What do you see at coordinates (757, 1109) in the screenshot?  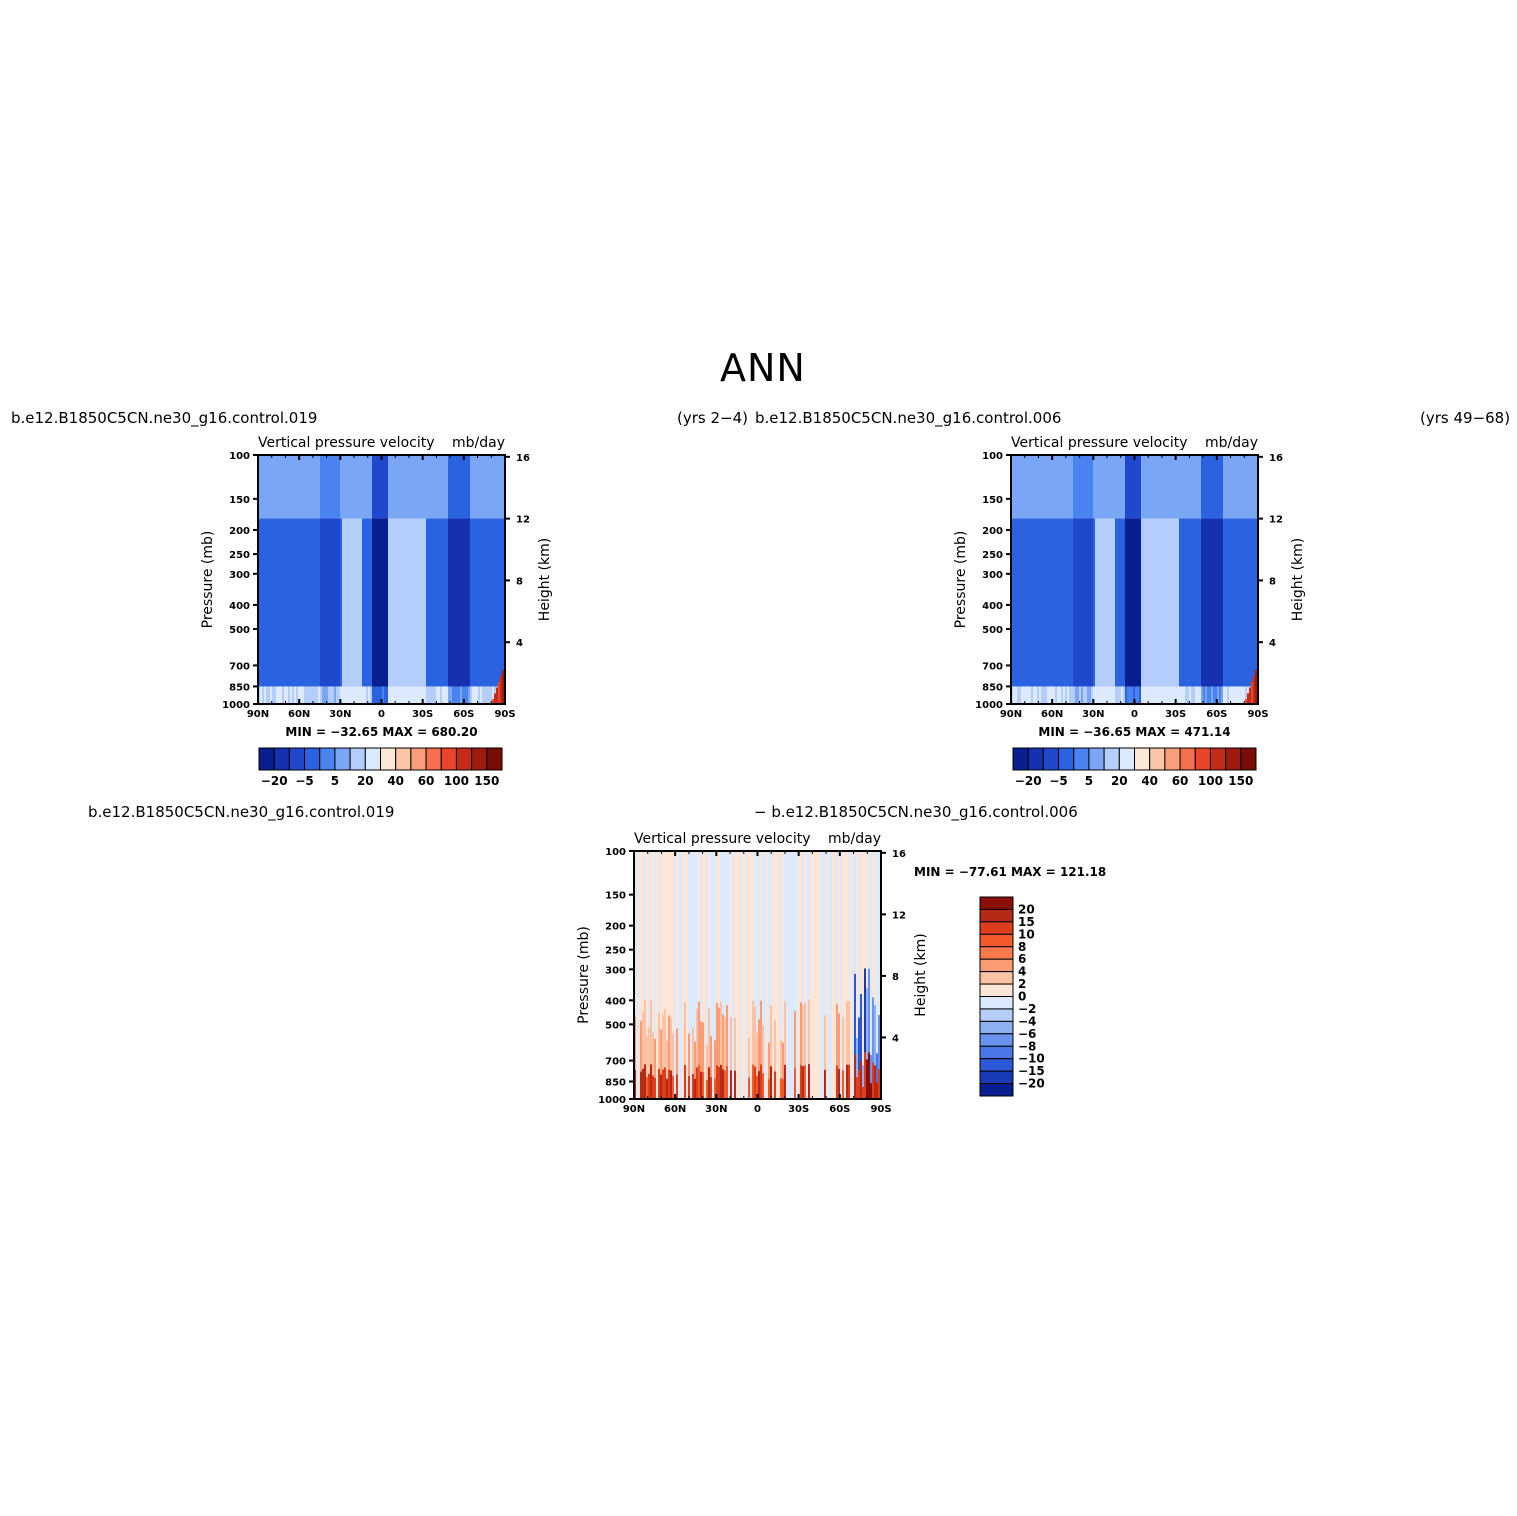 I see `x-tick-label: 0` at bounding box center [757, 1109].